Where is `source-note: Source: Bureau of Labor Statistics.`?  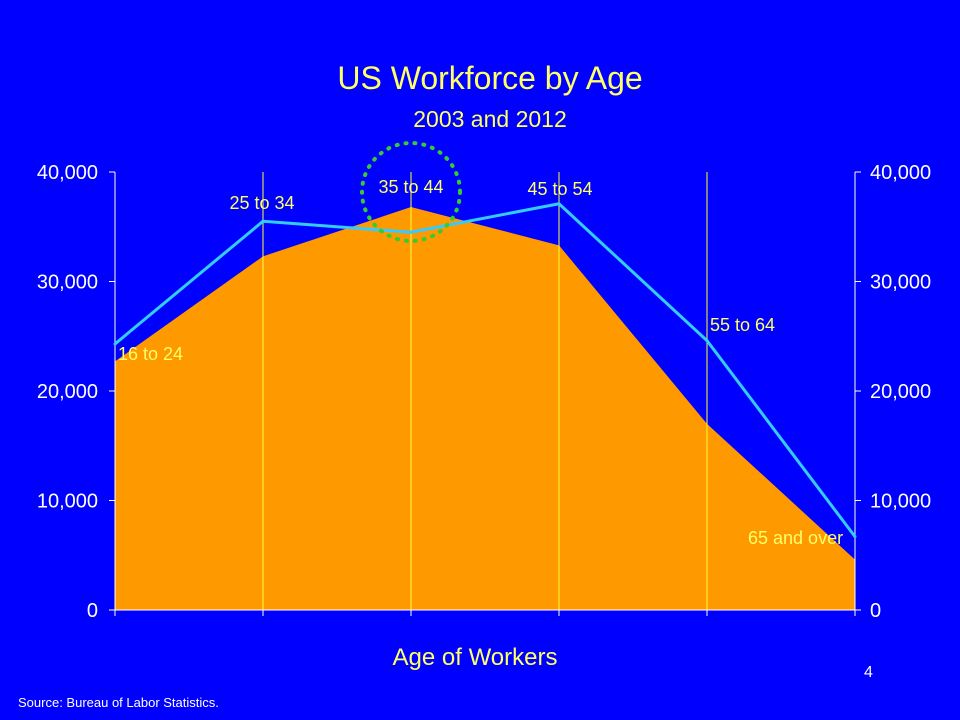
source-note: Source: Bureau of Labor Statistics. is located at coordinates (118, 702).